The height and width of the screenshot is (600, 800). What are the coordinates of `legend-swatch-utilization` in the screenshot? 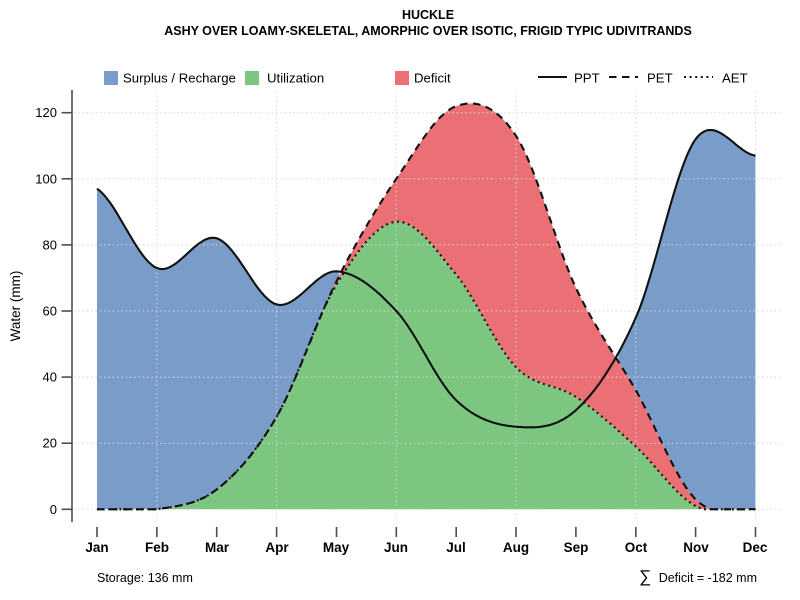 It's located at (252, 78).